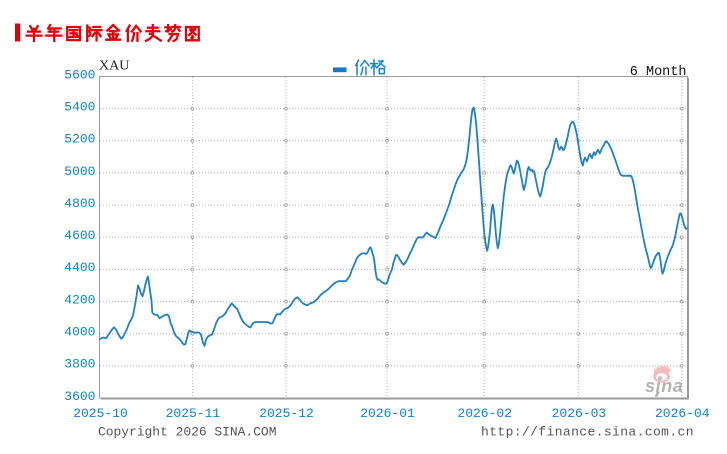 This screenshot has height=454, width=727. What do you see at coordinates (664, 386) in the screenshot?
I see `svg-text: sina` at bounding box center [664, 386].